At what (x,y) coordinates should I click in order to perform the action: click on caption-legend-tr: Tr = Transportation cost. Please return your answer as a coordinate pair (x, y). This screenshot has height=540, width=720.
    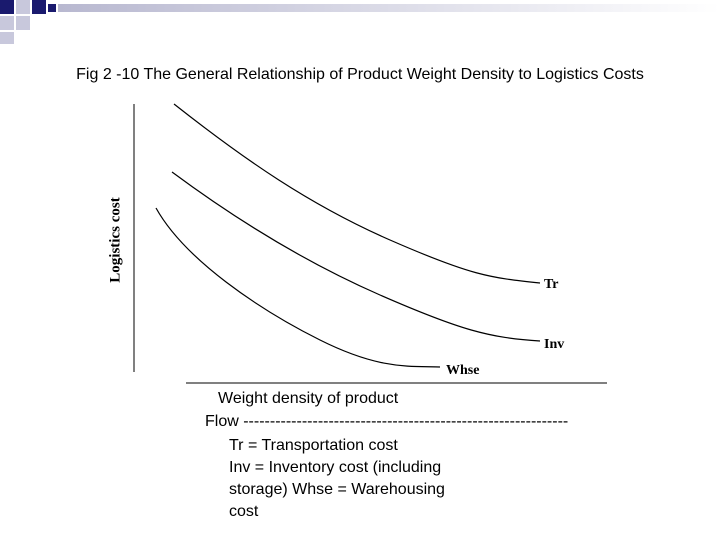
    Looking at the image, I should click on (313, 445).